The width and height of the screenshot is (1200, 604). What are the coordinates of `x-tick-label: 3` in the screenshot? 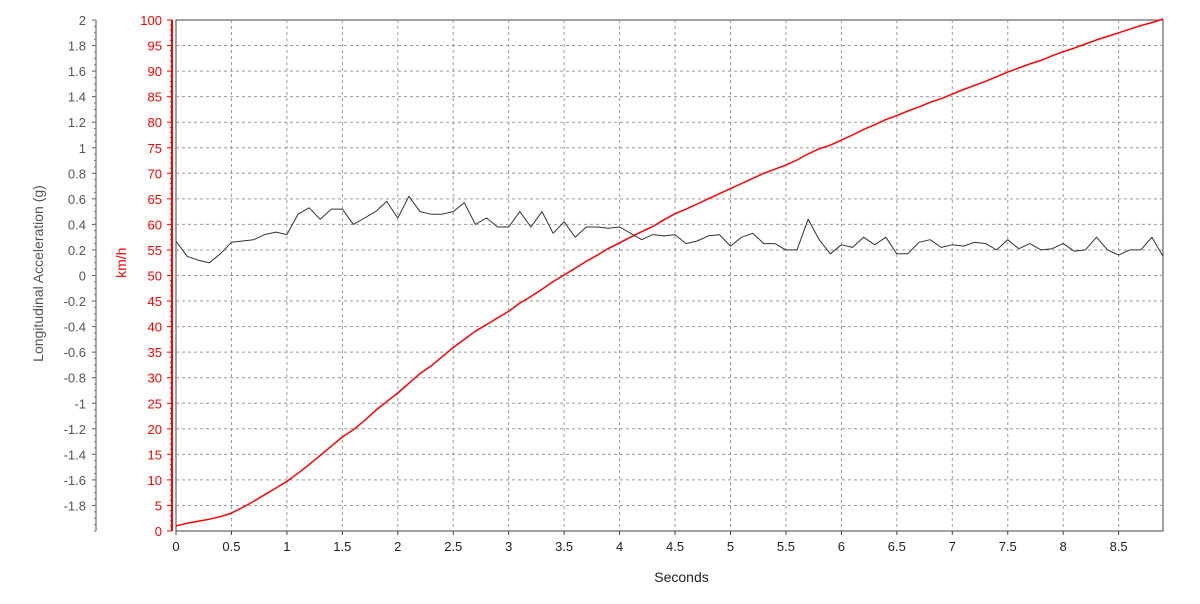 It's located at (508, 546).